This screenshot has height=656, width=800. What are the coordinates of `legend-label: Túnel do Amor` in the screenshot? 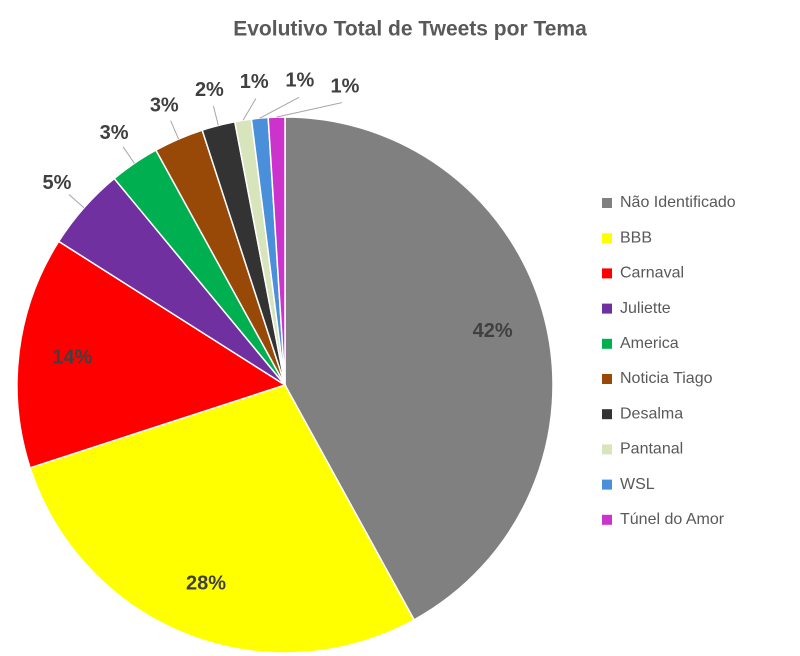 It's located at (672, 519).